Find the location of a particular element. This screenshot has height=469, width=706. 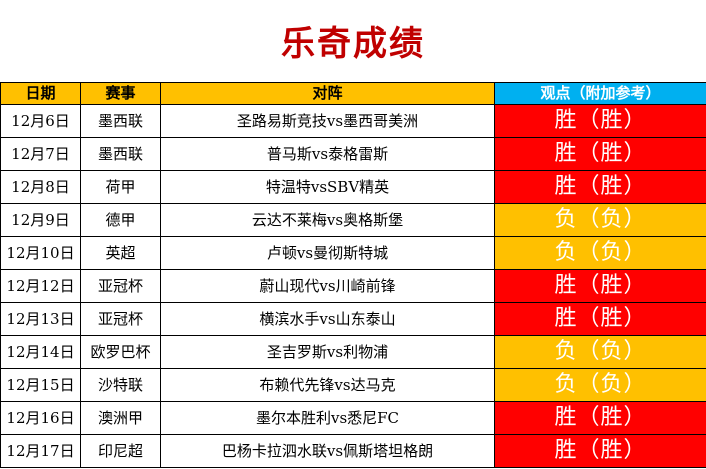

league-cell: 荷甲 is located at coordinates (120, 187).